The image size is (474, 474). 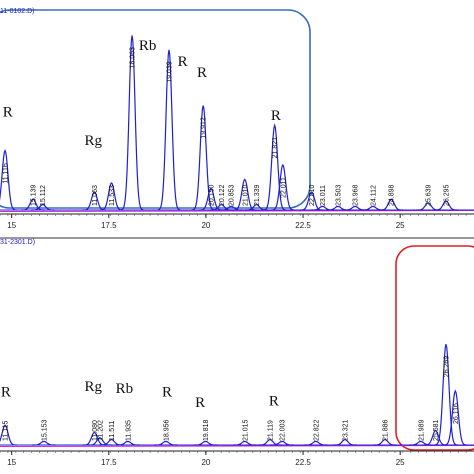 What do you see at coordinates (245, 430) in the screenshot?
I see `peak-label: 21.015` at bounding box center [245, 430].